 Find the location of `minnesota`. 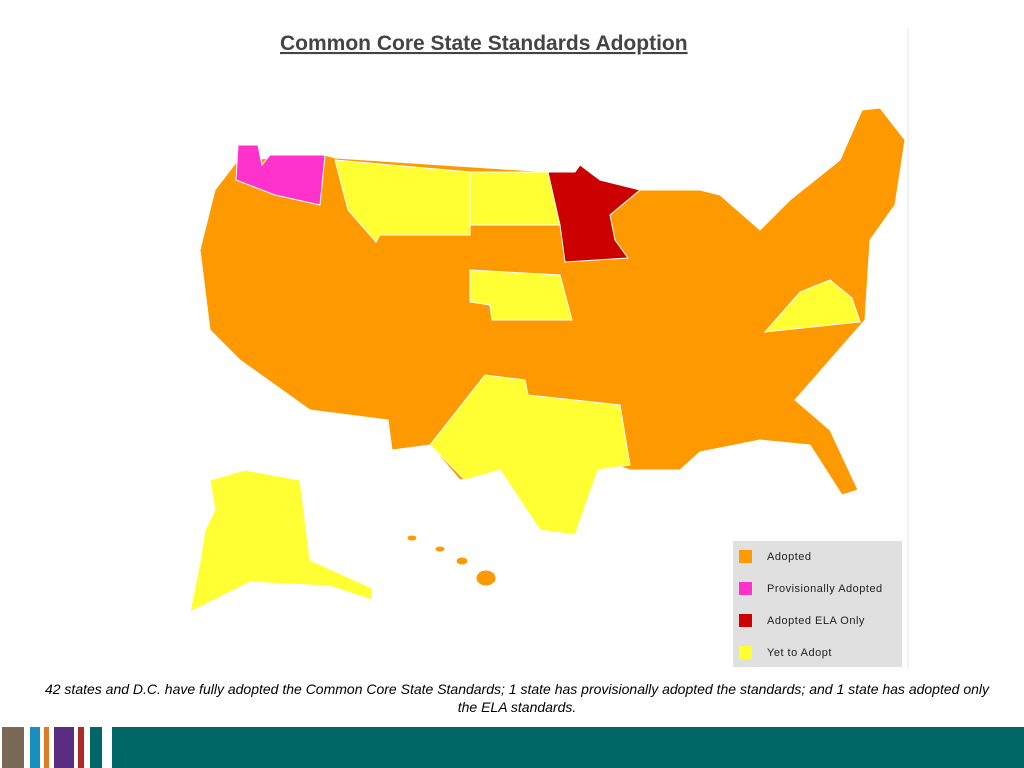

minnesota is located at coordinates (594, 213).